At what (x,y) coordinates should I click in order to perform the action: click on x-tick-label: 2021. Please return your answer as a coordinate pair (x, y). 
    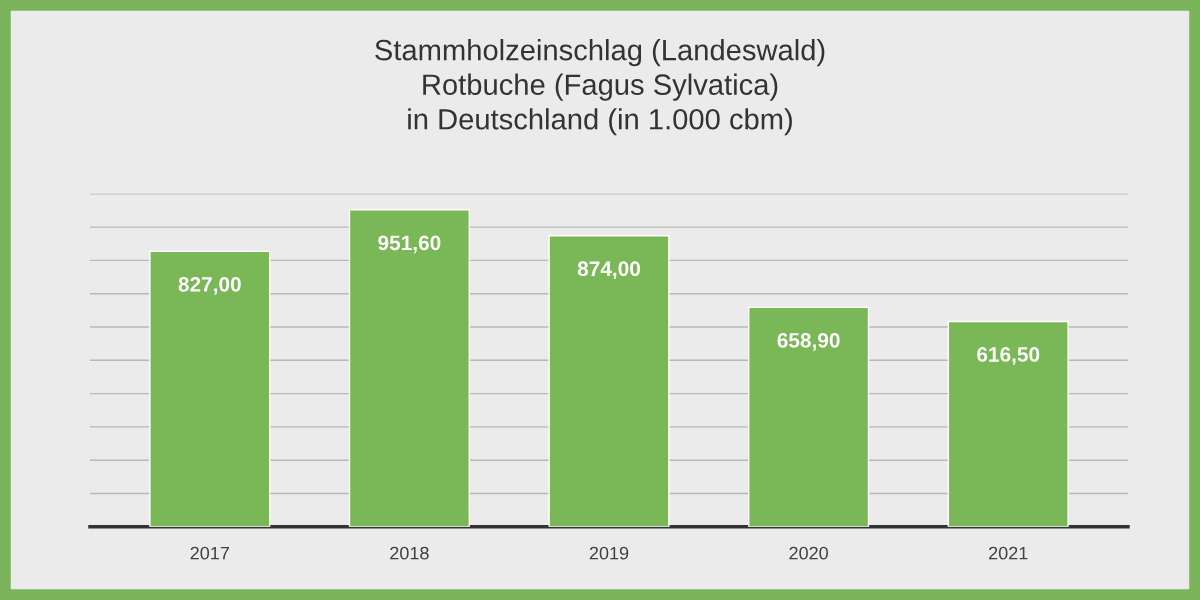
    Looking at the image, I should click on (1008, 553).